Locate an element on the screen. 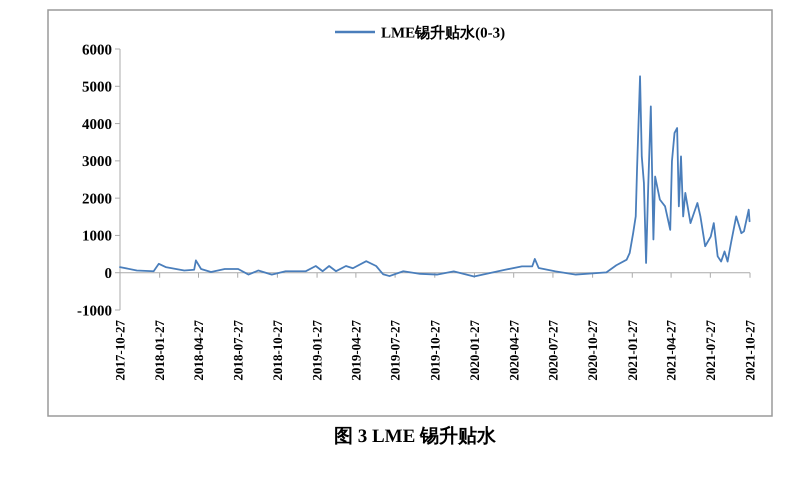  x-tick-label: 2019-04-27 is located at coordinates (356, 350).